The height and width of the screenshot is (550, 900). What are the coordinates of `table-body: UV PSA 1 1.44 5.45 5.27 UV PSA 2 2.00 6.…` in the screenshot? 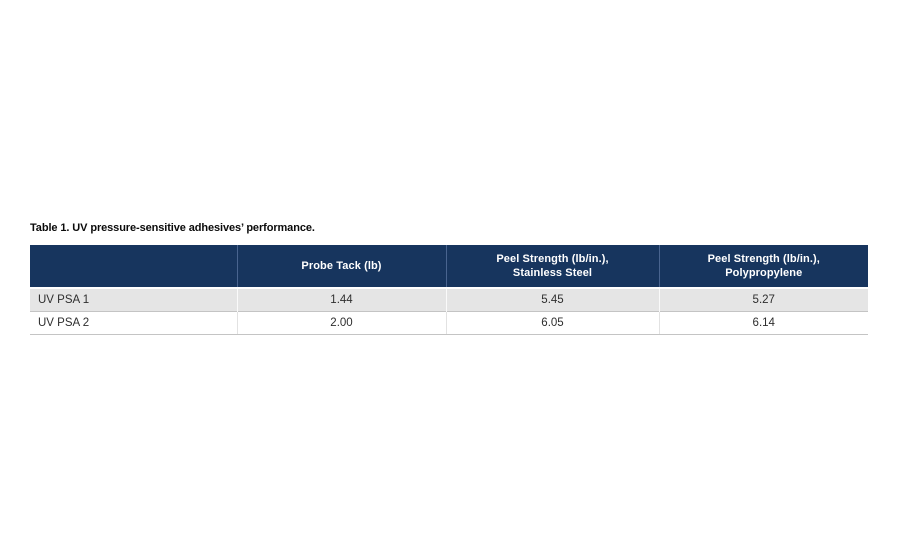 It's located at (449, 311).